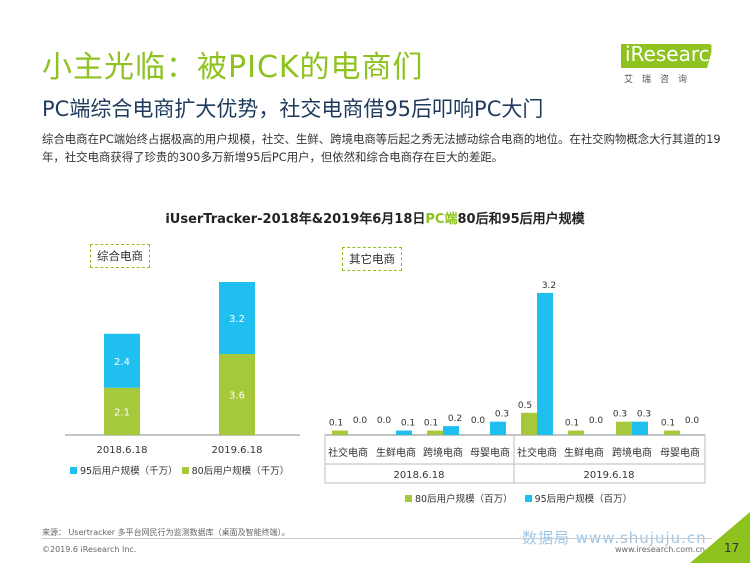 The width and height of the screenshot is (750, 563). What do you see at coordinates (293, 109) in the screenshot?
I see `page-subtitle: PC端综合电商扩大优势，社交电商借95后叩响PC大门` at bounding box center [293, 109].